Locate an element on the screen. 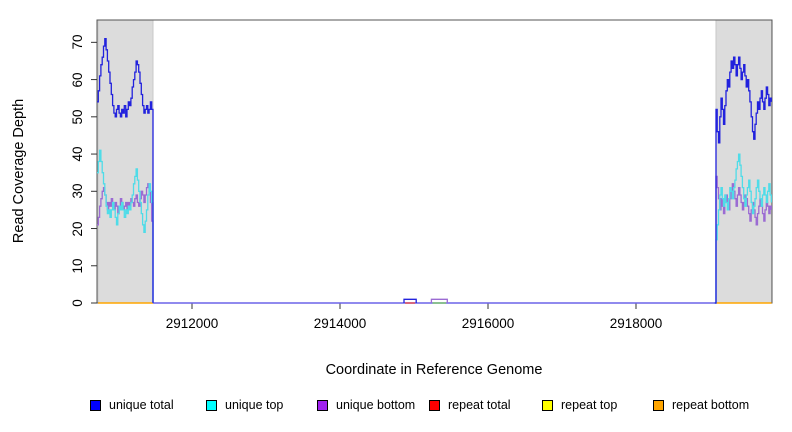 This screenshot has height=432, width=792. x-tick-label: 2914000 is located at coordinates (340, 323).